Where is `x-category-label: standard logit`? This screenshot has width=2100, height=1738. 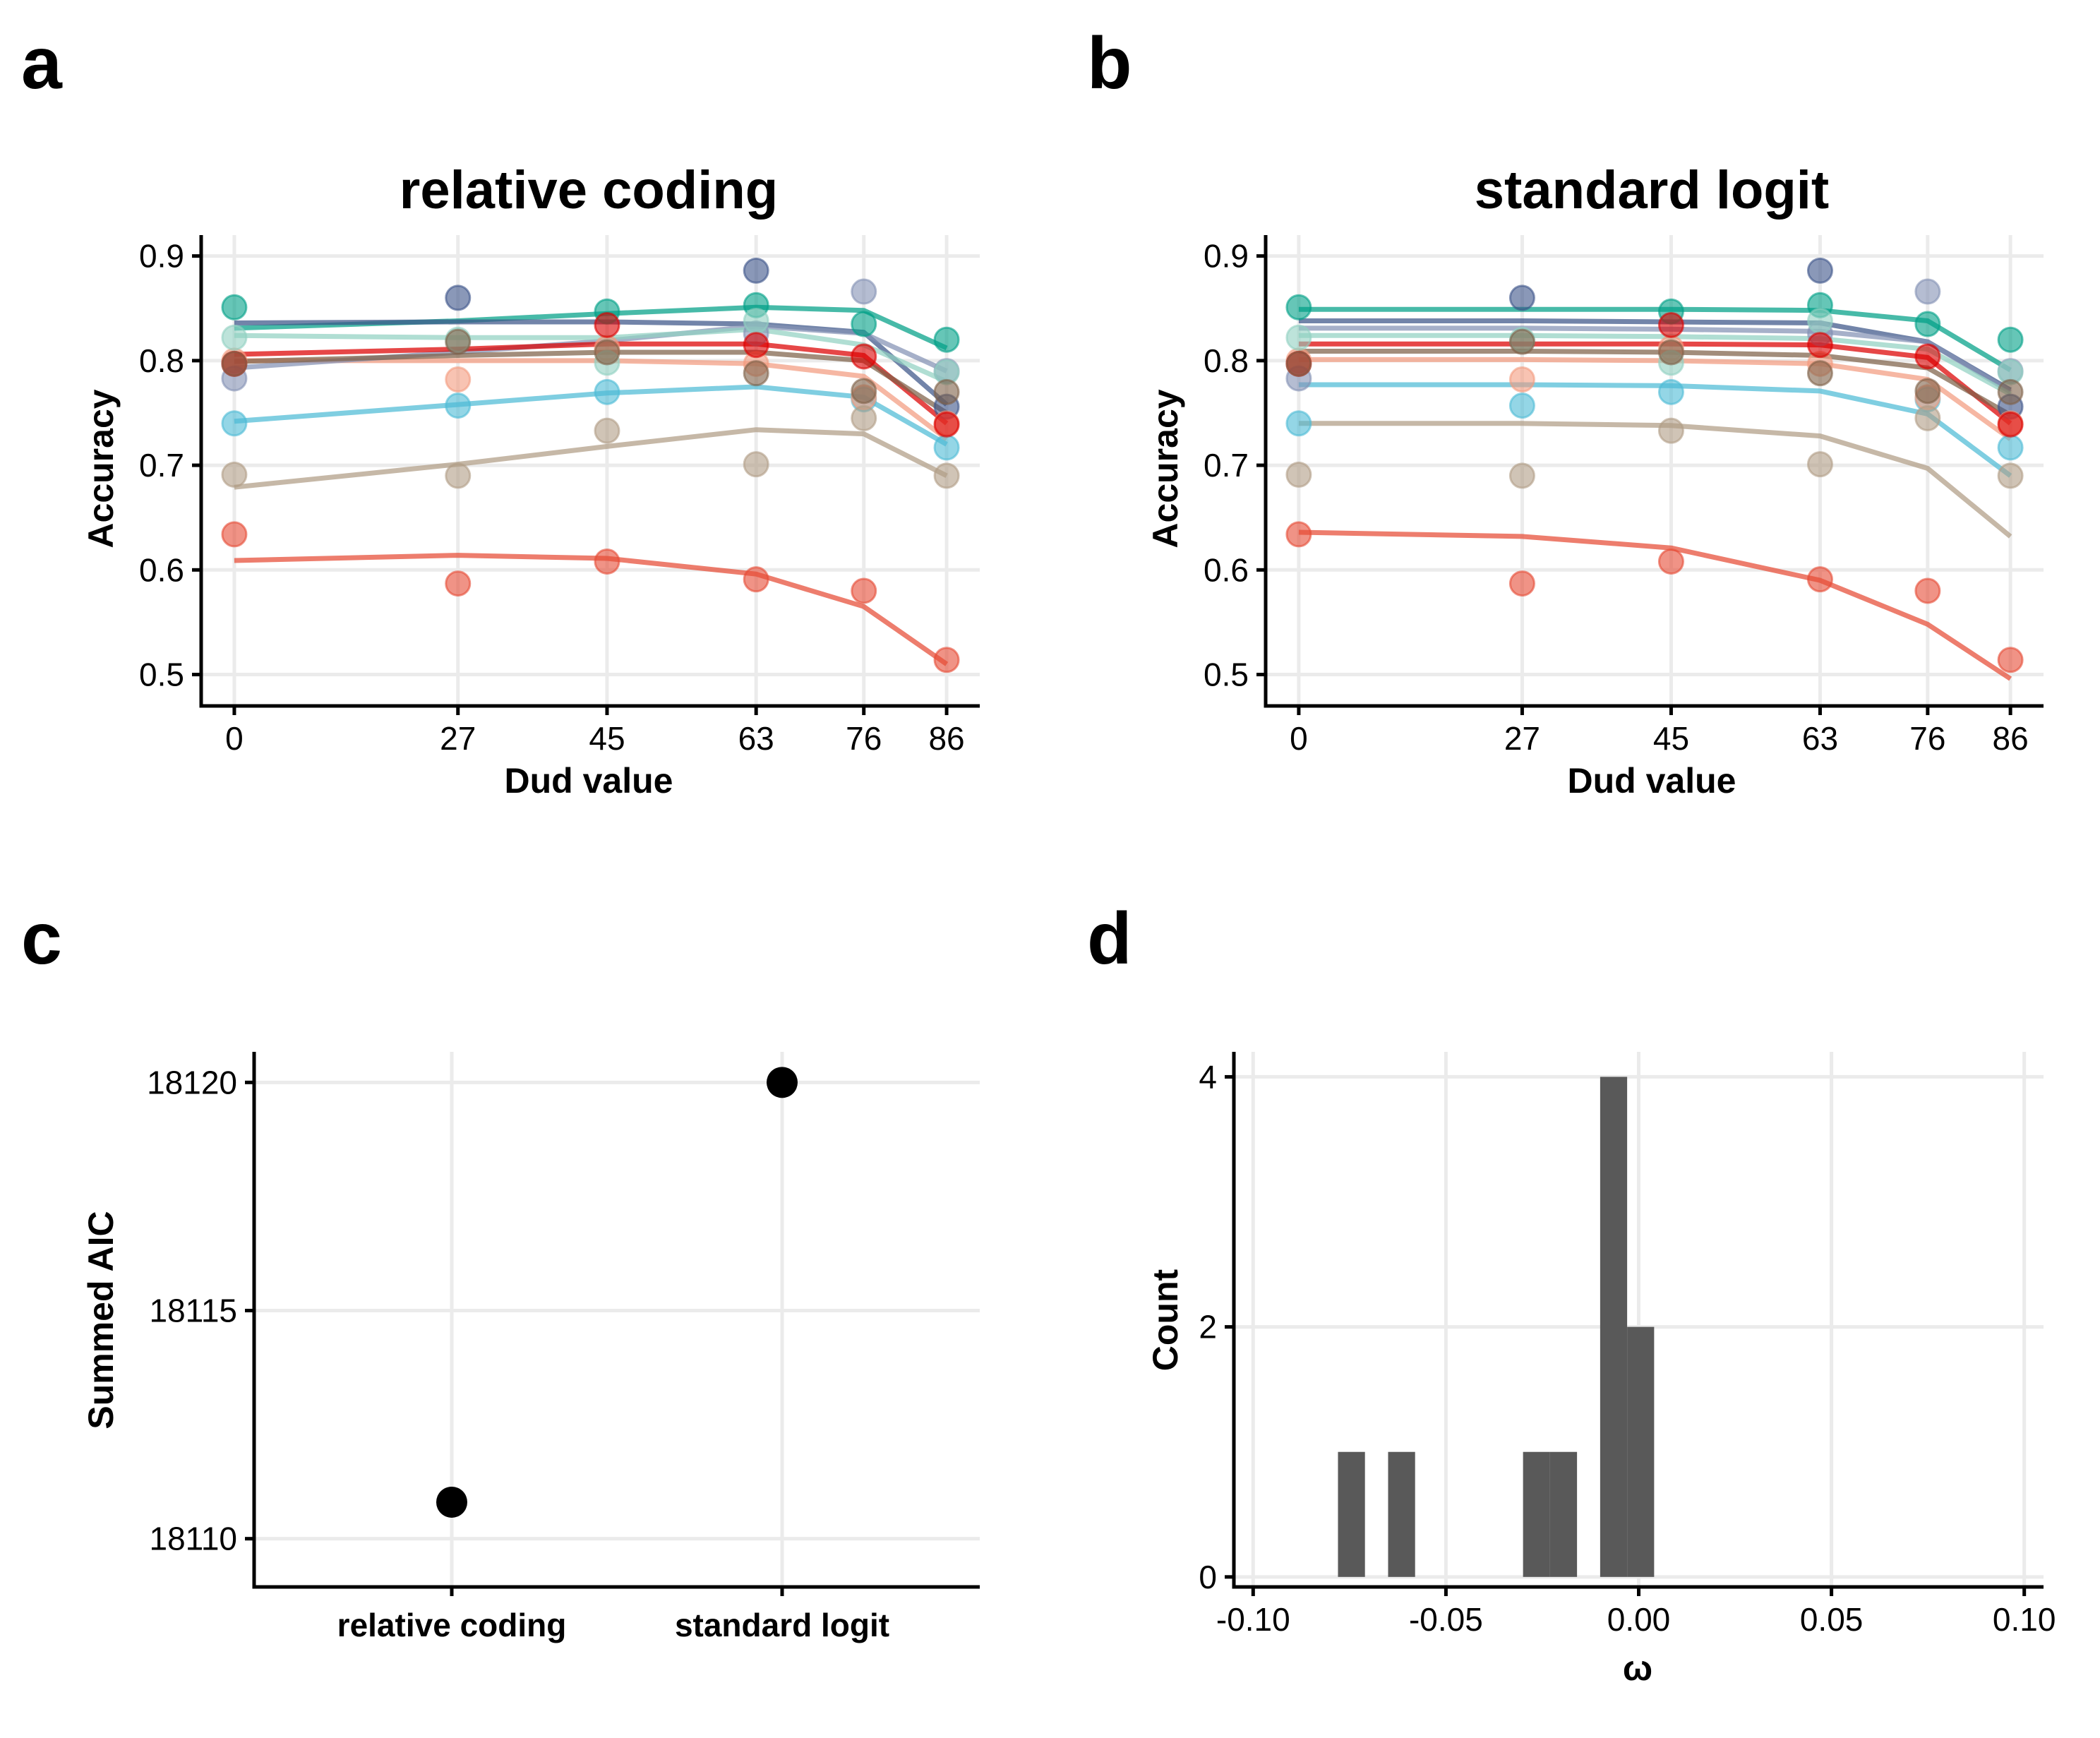 x-category-label: standard logit is located at coordinates (782, 1625).